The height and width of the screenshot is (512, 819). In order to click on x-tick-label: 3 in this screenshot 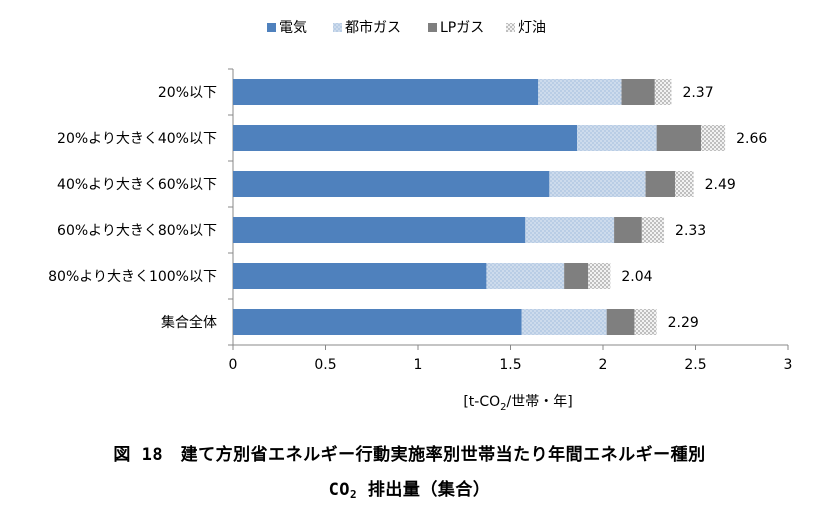, I will do `click(788, 365)`.